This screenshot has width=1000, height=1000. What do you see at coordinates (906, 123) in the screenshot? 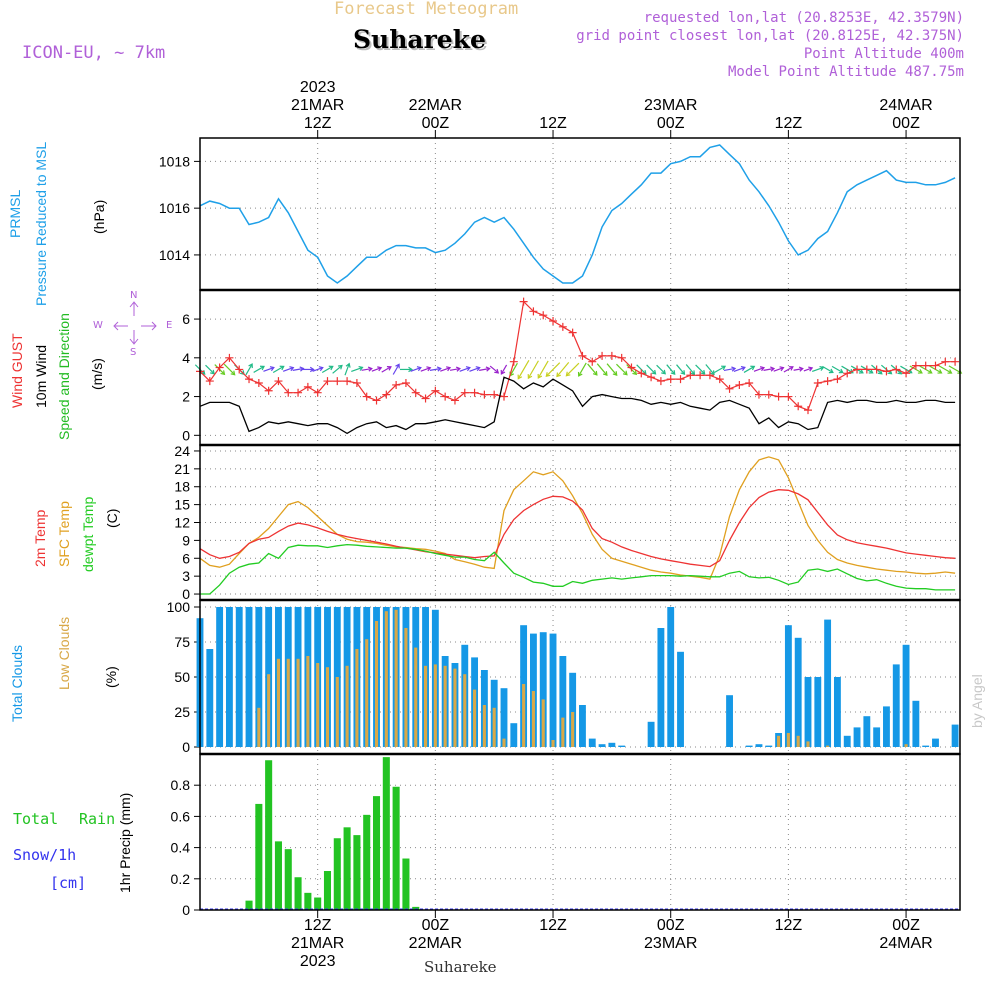
I see `top-time-label: 00Z` at bounding box center [906, 123].